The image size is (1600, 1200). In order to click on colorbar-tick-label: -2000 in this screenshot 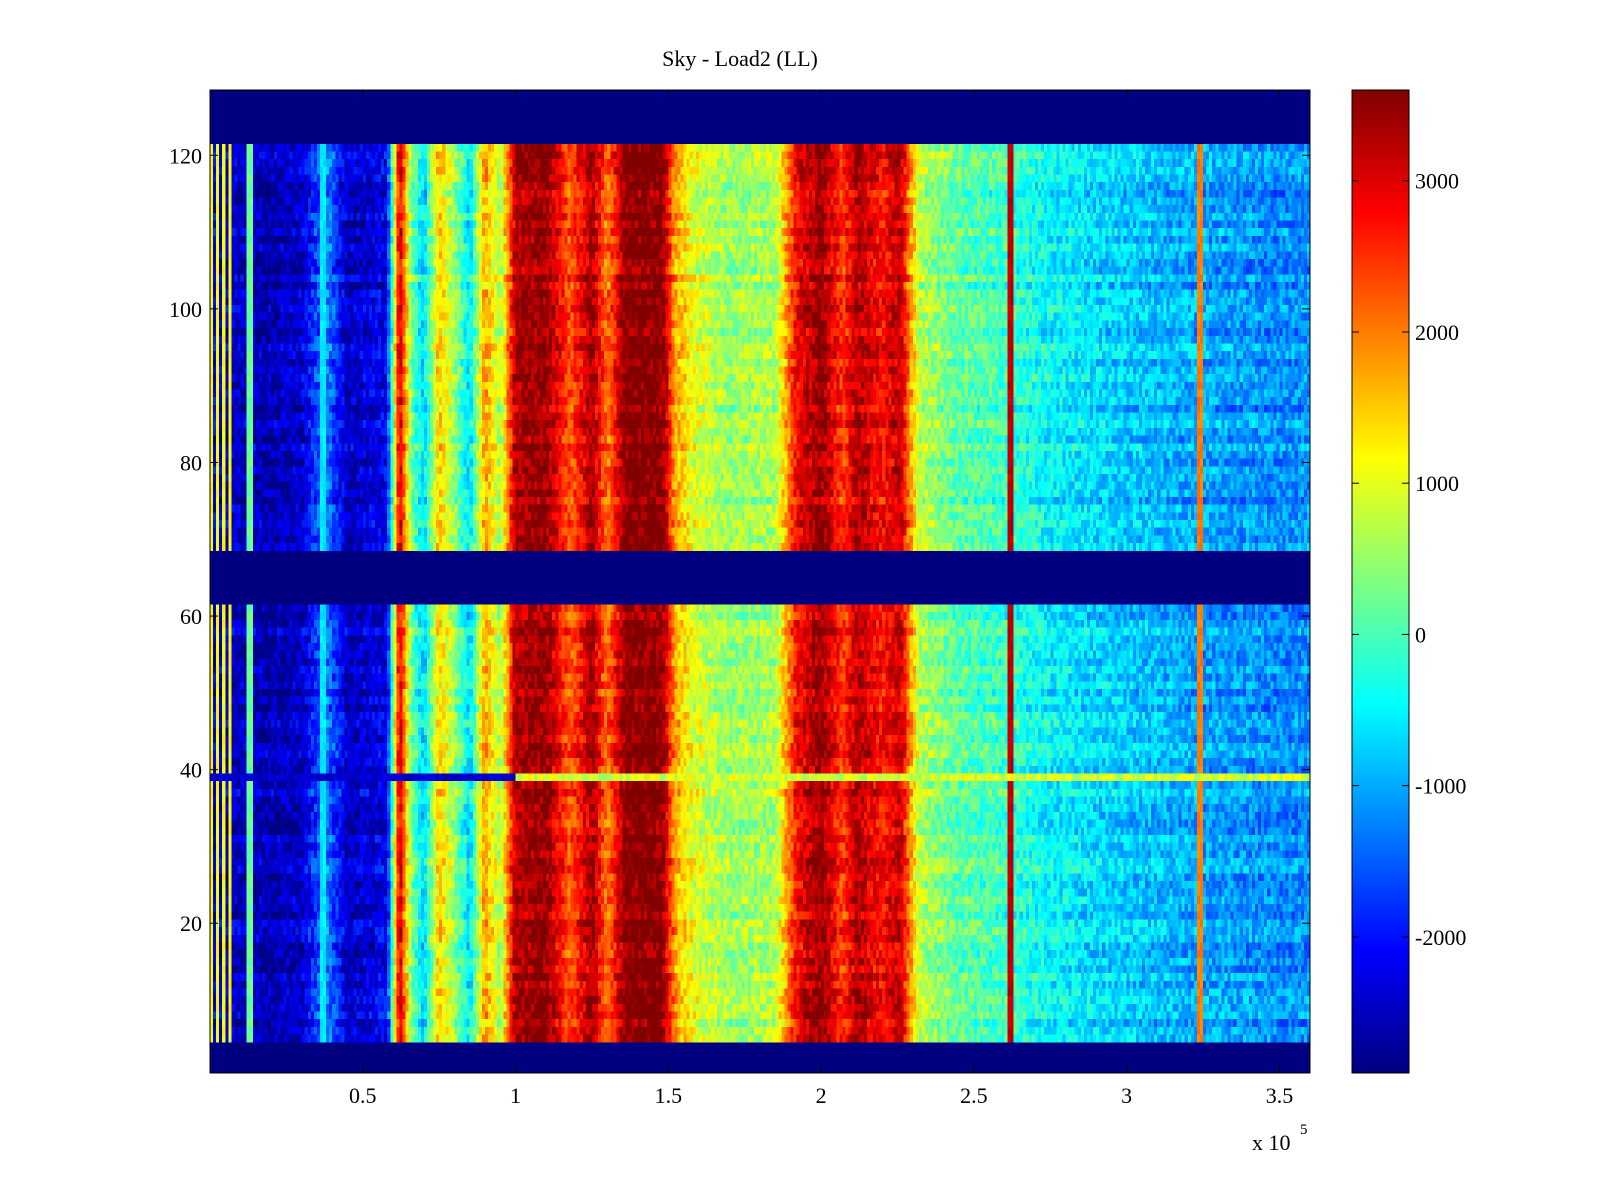, I will do `click(1440, 937)`.